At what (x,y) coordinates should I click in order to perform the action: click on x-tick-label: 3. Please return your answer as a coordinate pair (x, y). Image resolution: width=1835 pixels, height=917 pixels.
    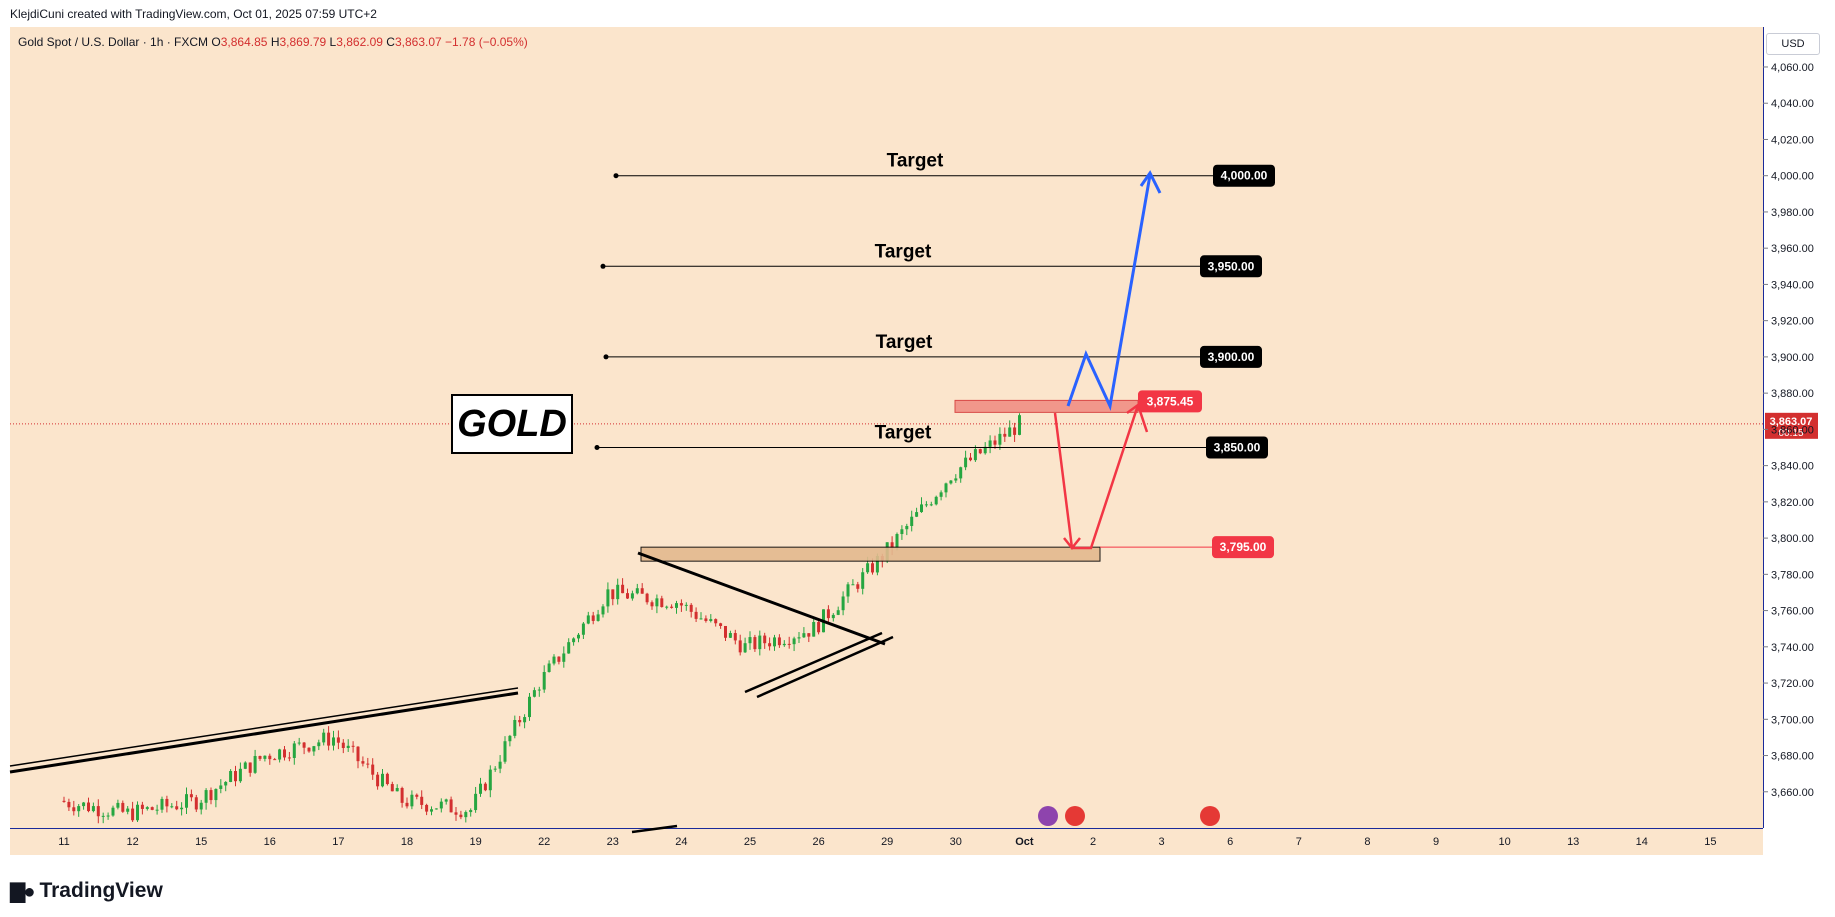
    Looking at the image, I should click on (1162, 842).